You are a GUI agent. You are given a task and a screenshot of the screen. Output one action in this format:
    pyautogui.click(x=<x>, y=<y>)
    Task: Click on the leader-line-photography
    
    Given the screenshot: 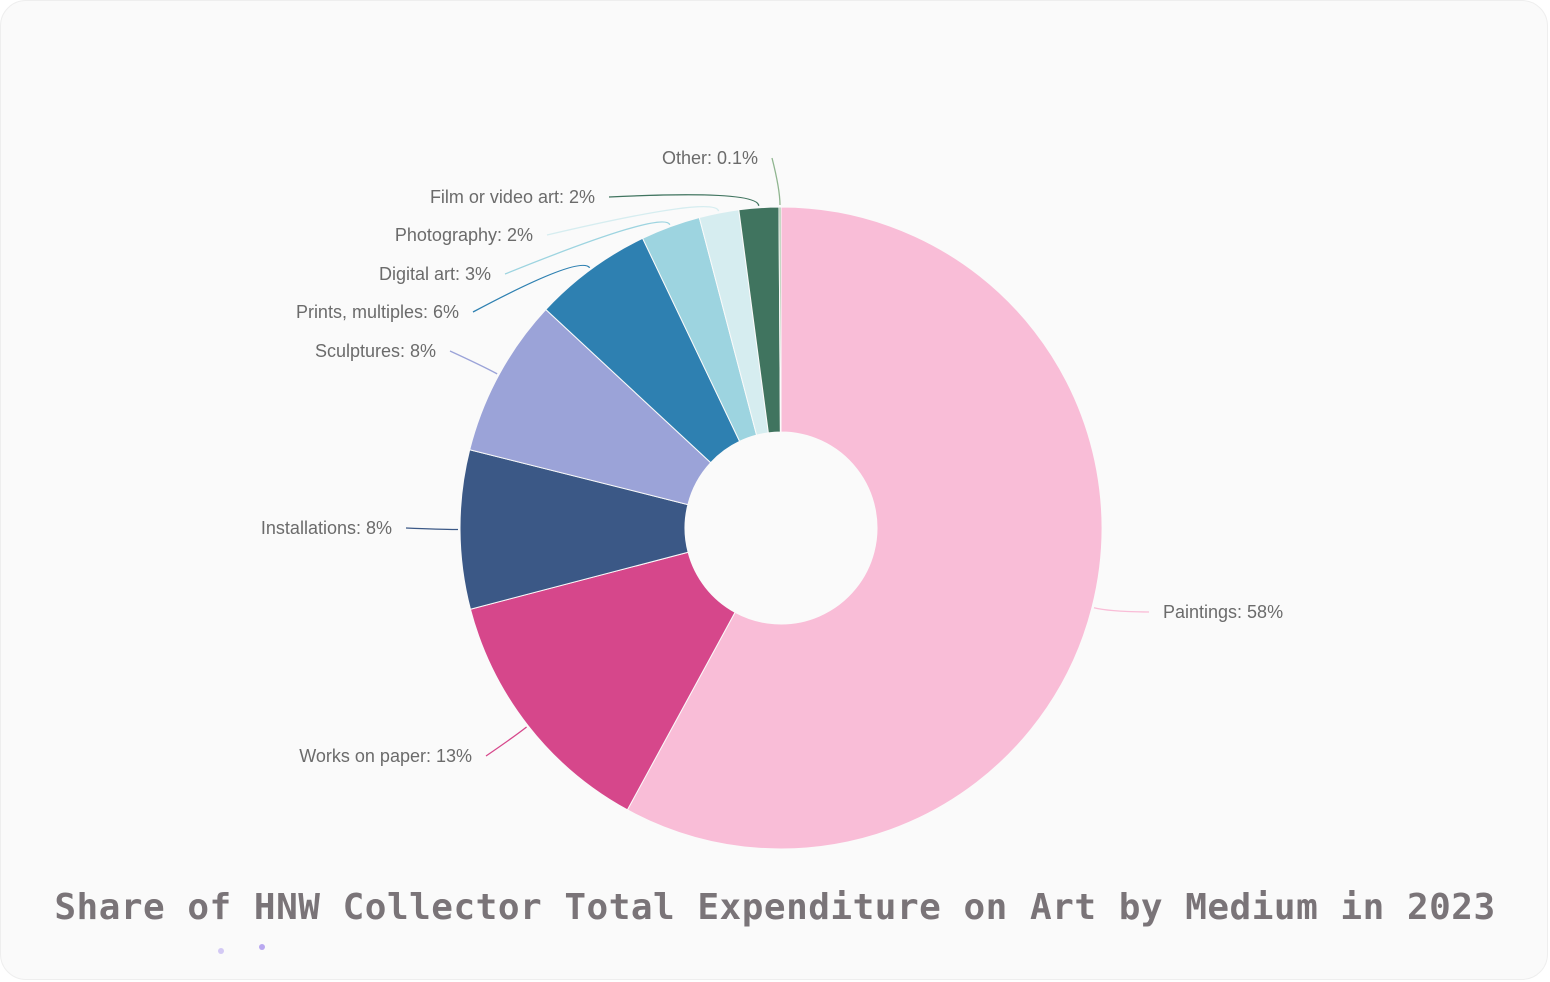 What is the action you would take?
    pyautogui.click(x=633, y=220)
    